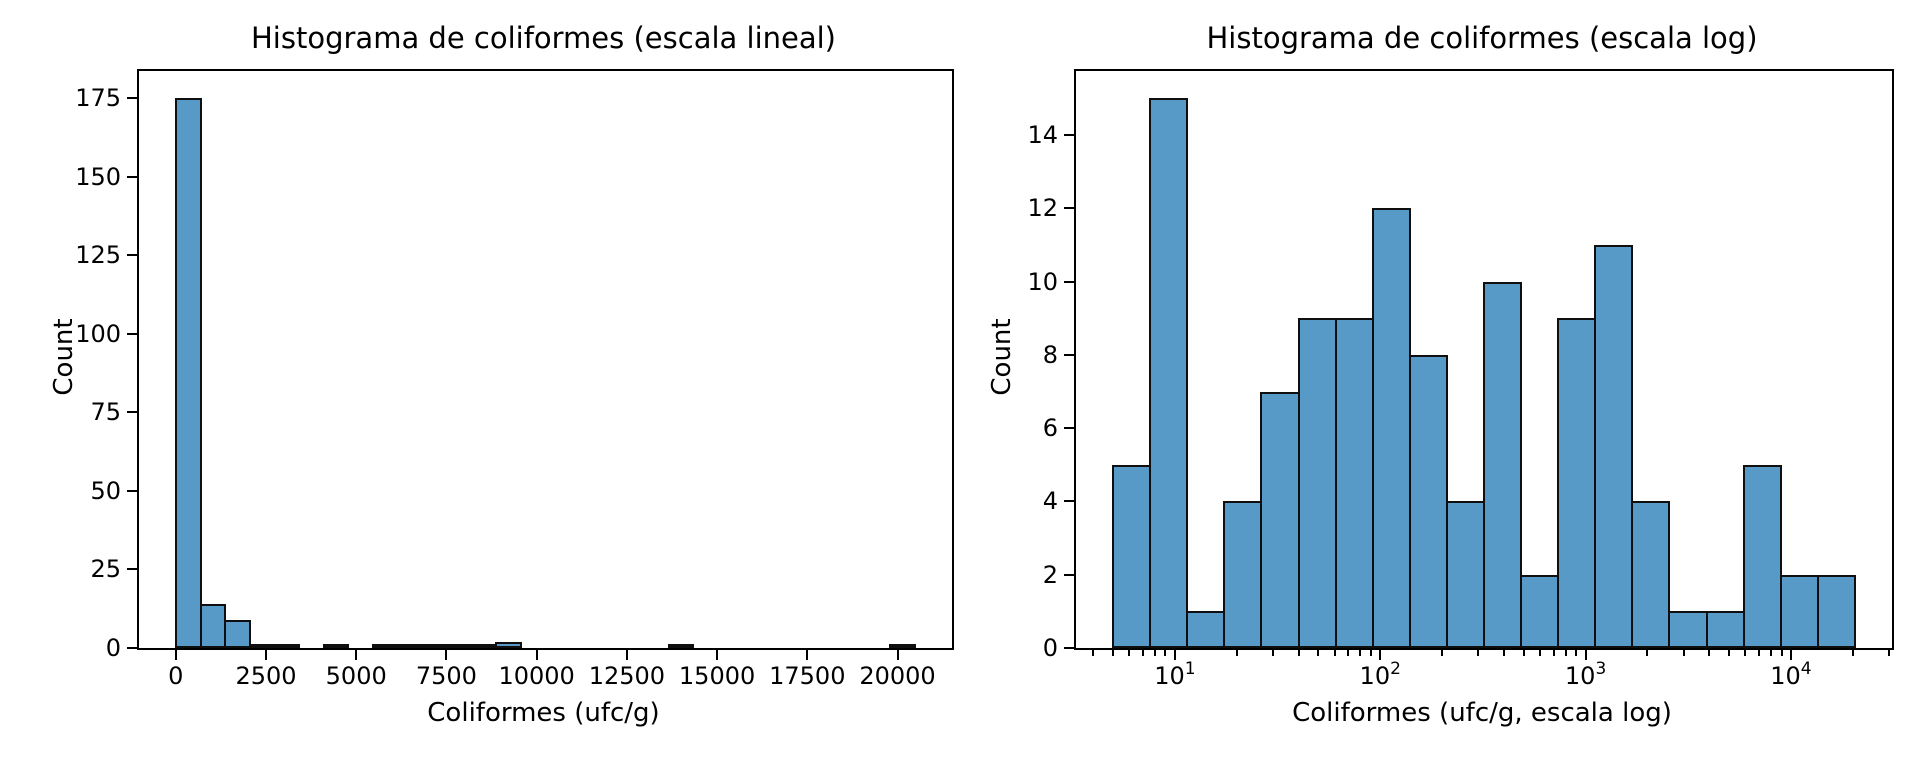 Image resolution: width=1920 pixels, height=768 pixels. What do you see at coordinates (1601, 669) in the screenshot?
I see `x-tick-exponent: 3` at bounding box center [1601, 669].